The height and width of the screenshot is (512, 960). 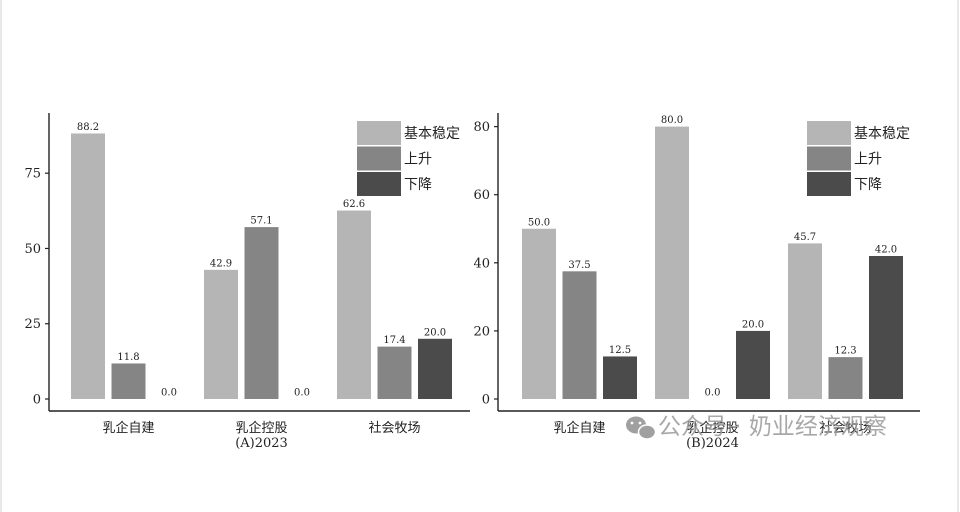 I want to click on data-label: 42.0, so click(x=886, y=250).